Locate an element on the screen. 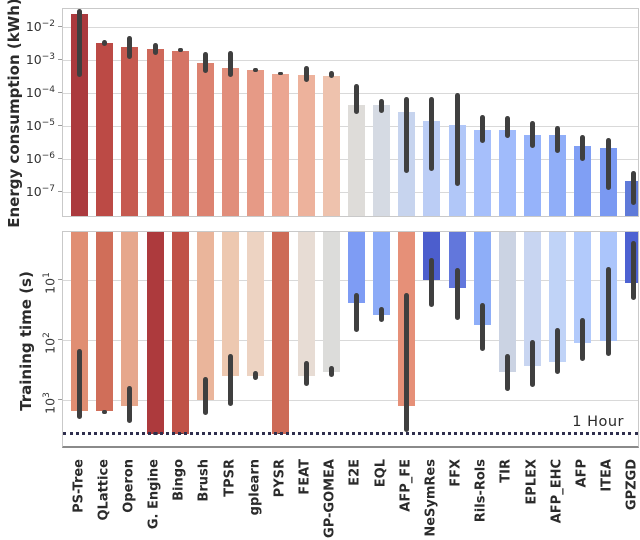  x-tick-label-text: PS-Tree is located at coordinates (79, 486).